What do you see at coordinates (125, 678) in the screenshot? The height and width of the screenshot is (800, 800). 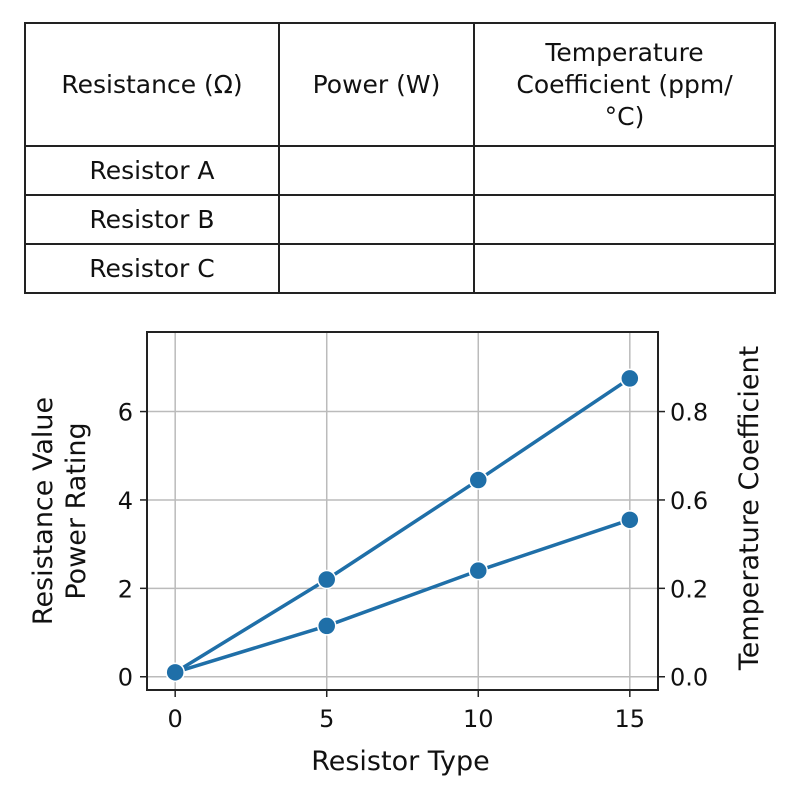 I see `y-tick-label: 0` at bounding box center [125, 678].